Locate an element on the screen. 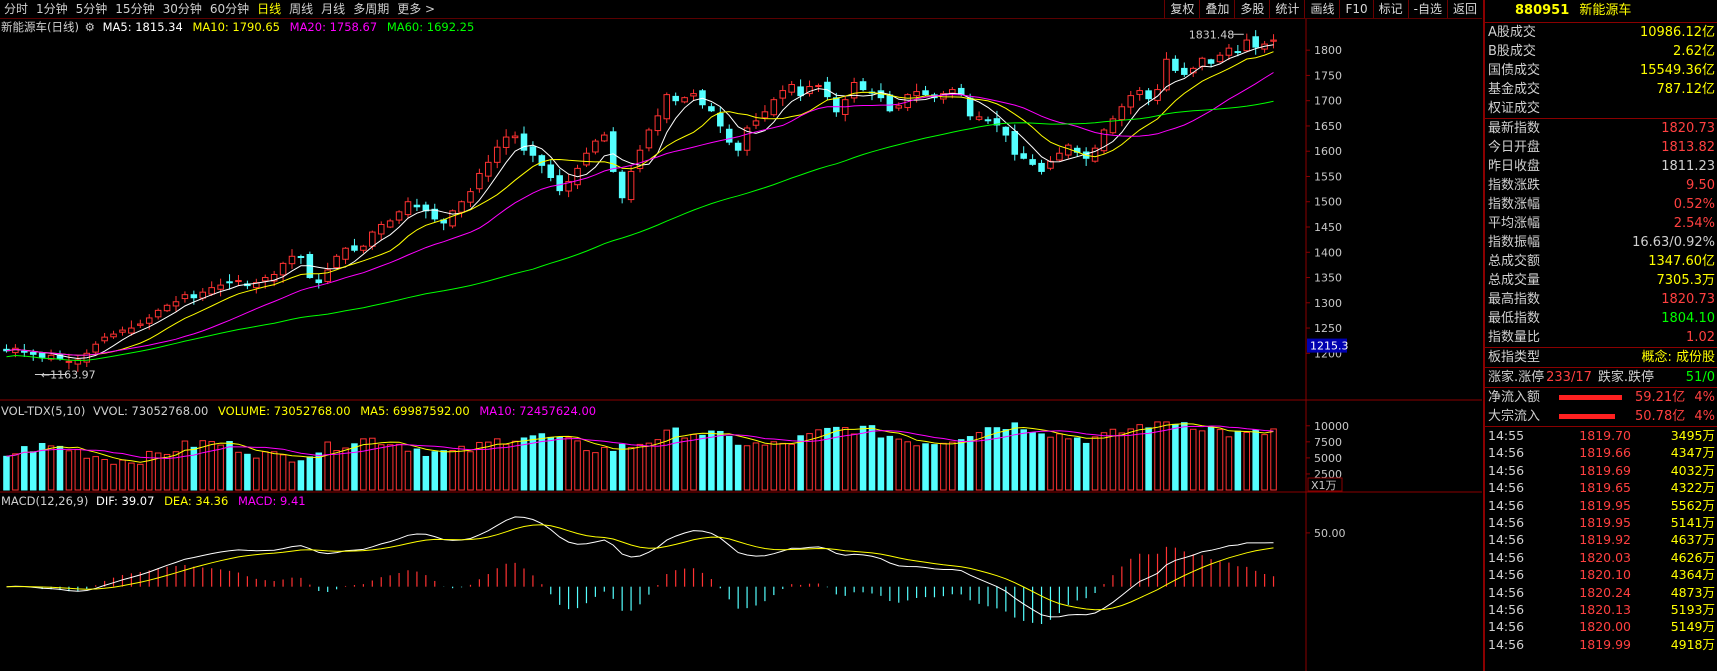 The image size is (1717, 671). tool-button-1: 叠加 is located at coordinates (1216, 9).